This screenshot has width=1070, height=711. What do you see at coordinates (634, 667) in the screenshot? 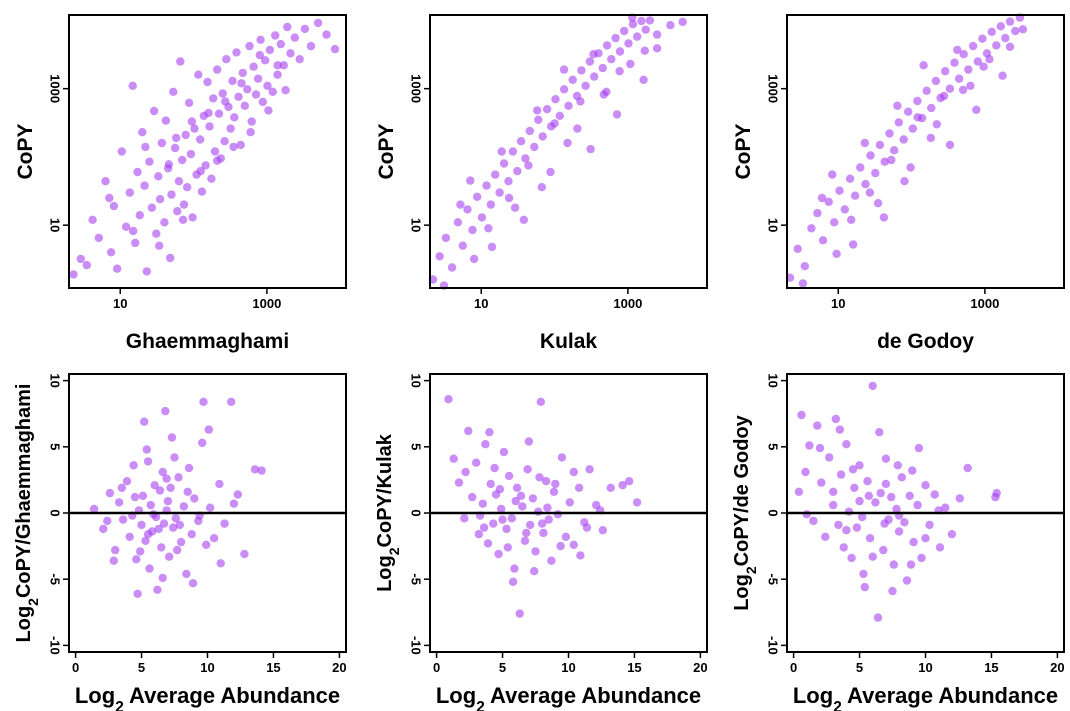
I see `x-tick-label: 15` at bounding box center [634, 667].